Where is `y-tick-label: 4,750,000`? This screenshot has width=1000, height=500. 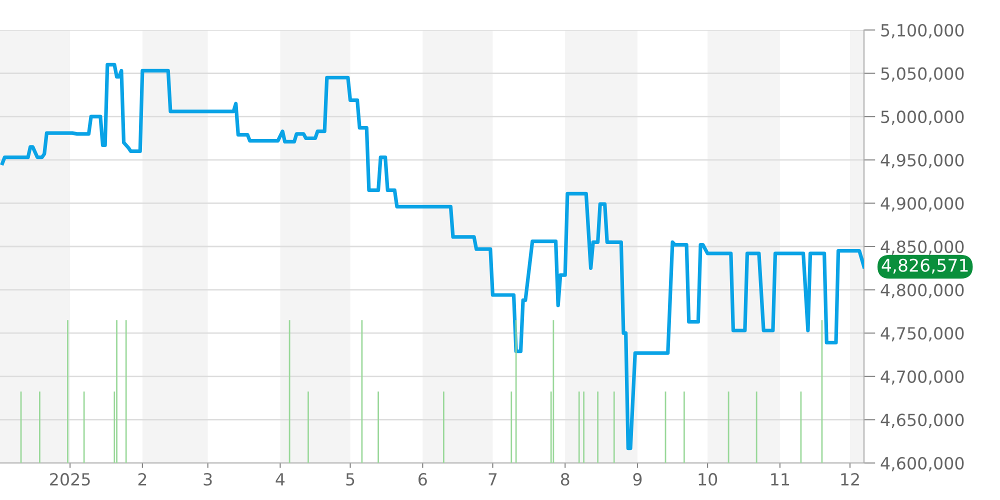
y-tick-label: 4,750,000 is located at coordinates (922, 334).